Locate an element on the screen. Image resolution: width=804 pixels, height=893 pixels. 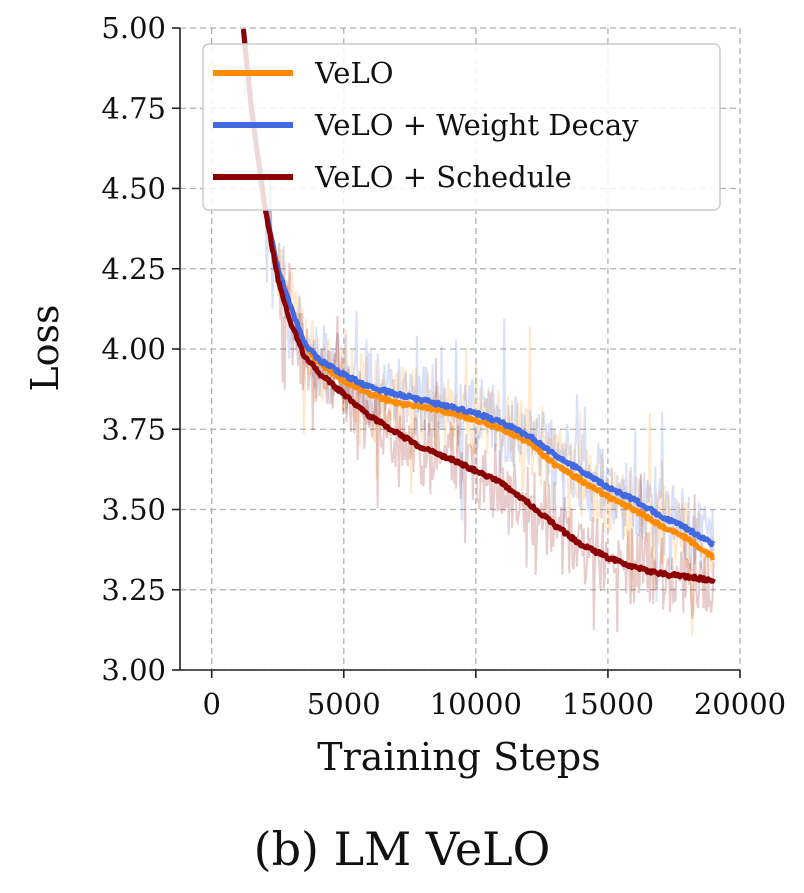
x-tick-label: 20000 is located at coordinates (740, 704).